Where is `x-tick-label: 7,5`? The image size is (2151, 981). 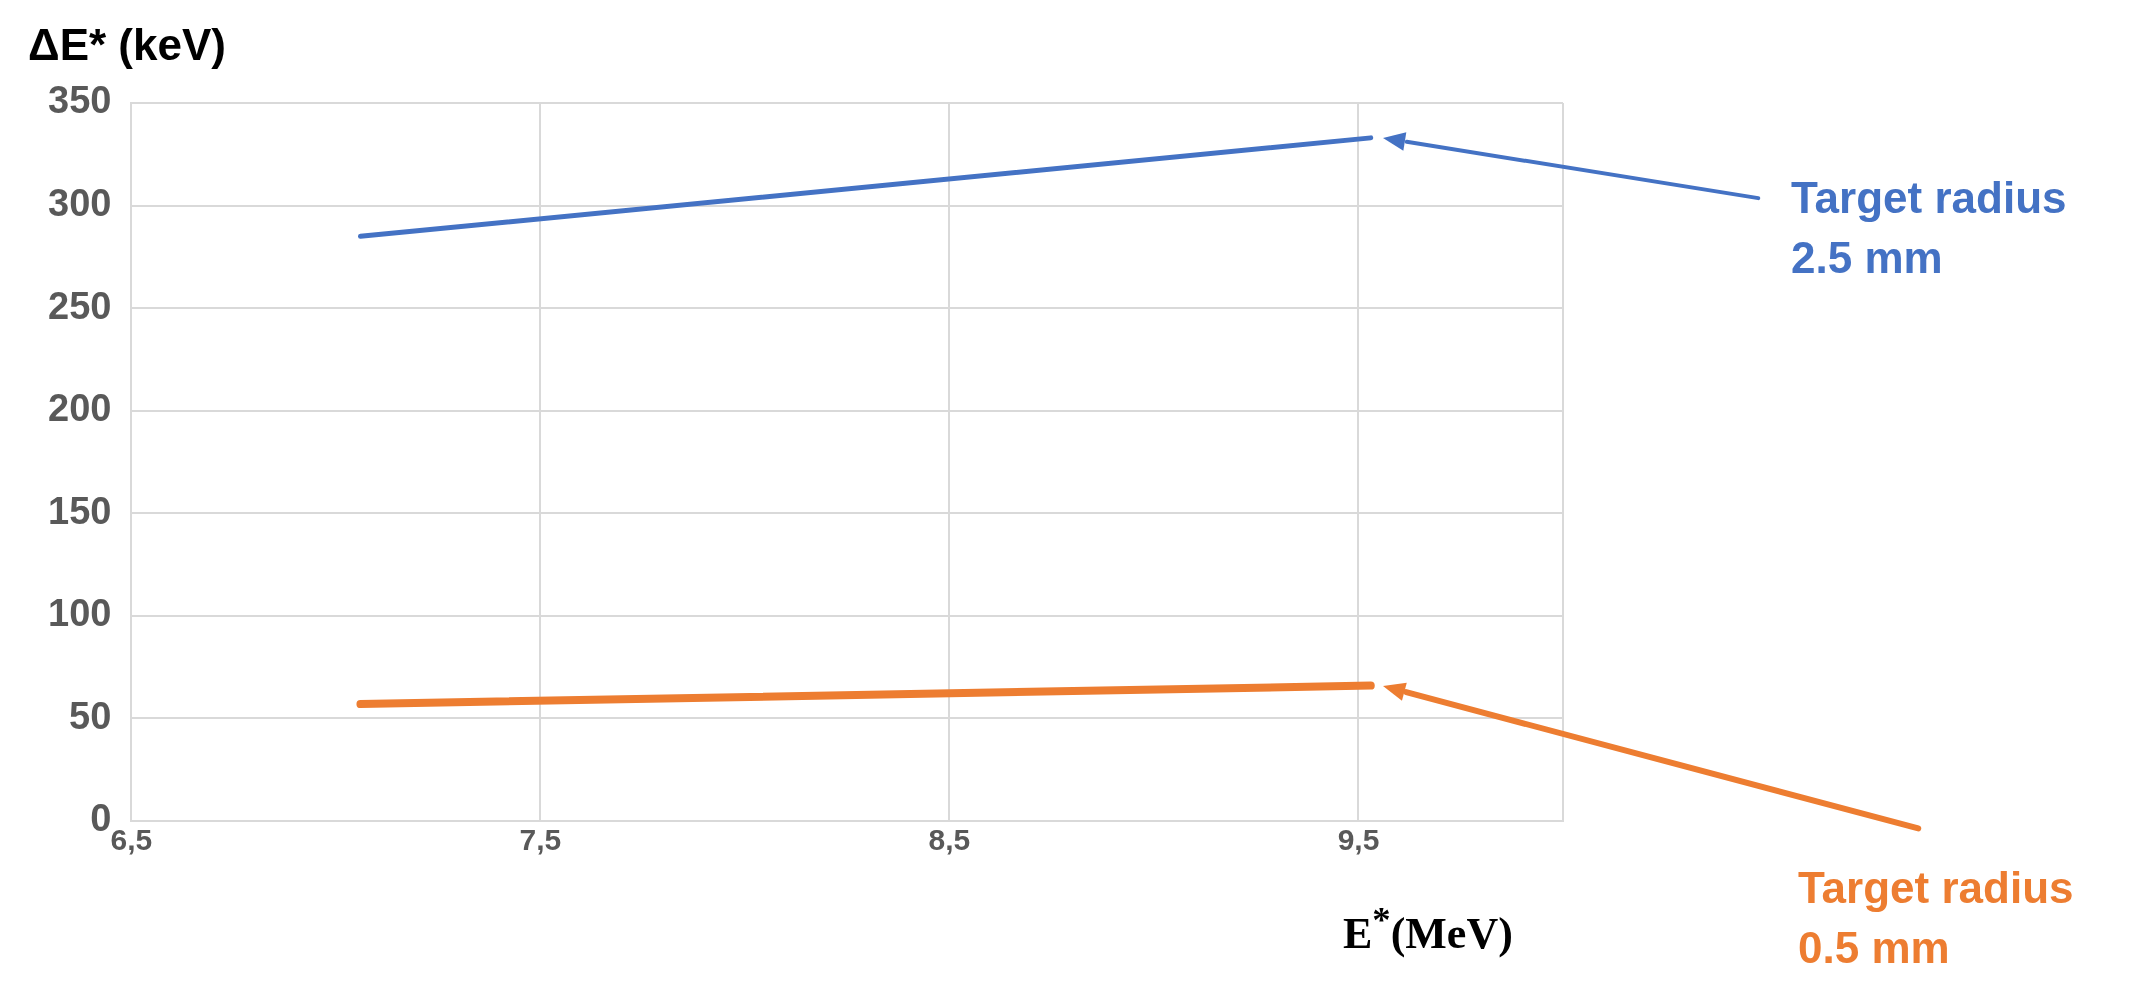 x-tick-label: 7,5 is located at coordinates (540, 840).